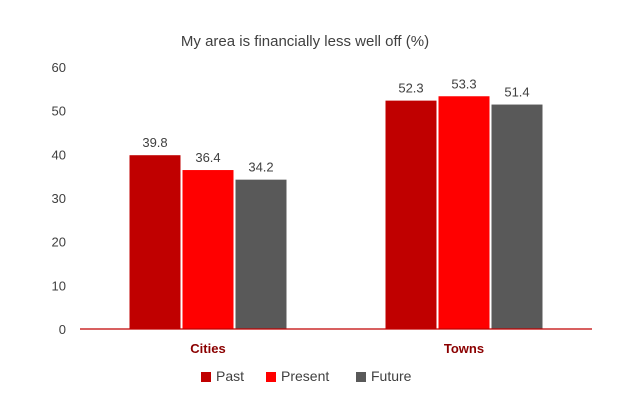 The height and width of the screenshot is (400, 621). I want to click on bar-future-towns, so click(517, 216).